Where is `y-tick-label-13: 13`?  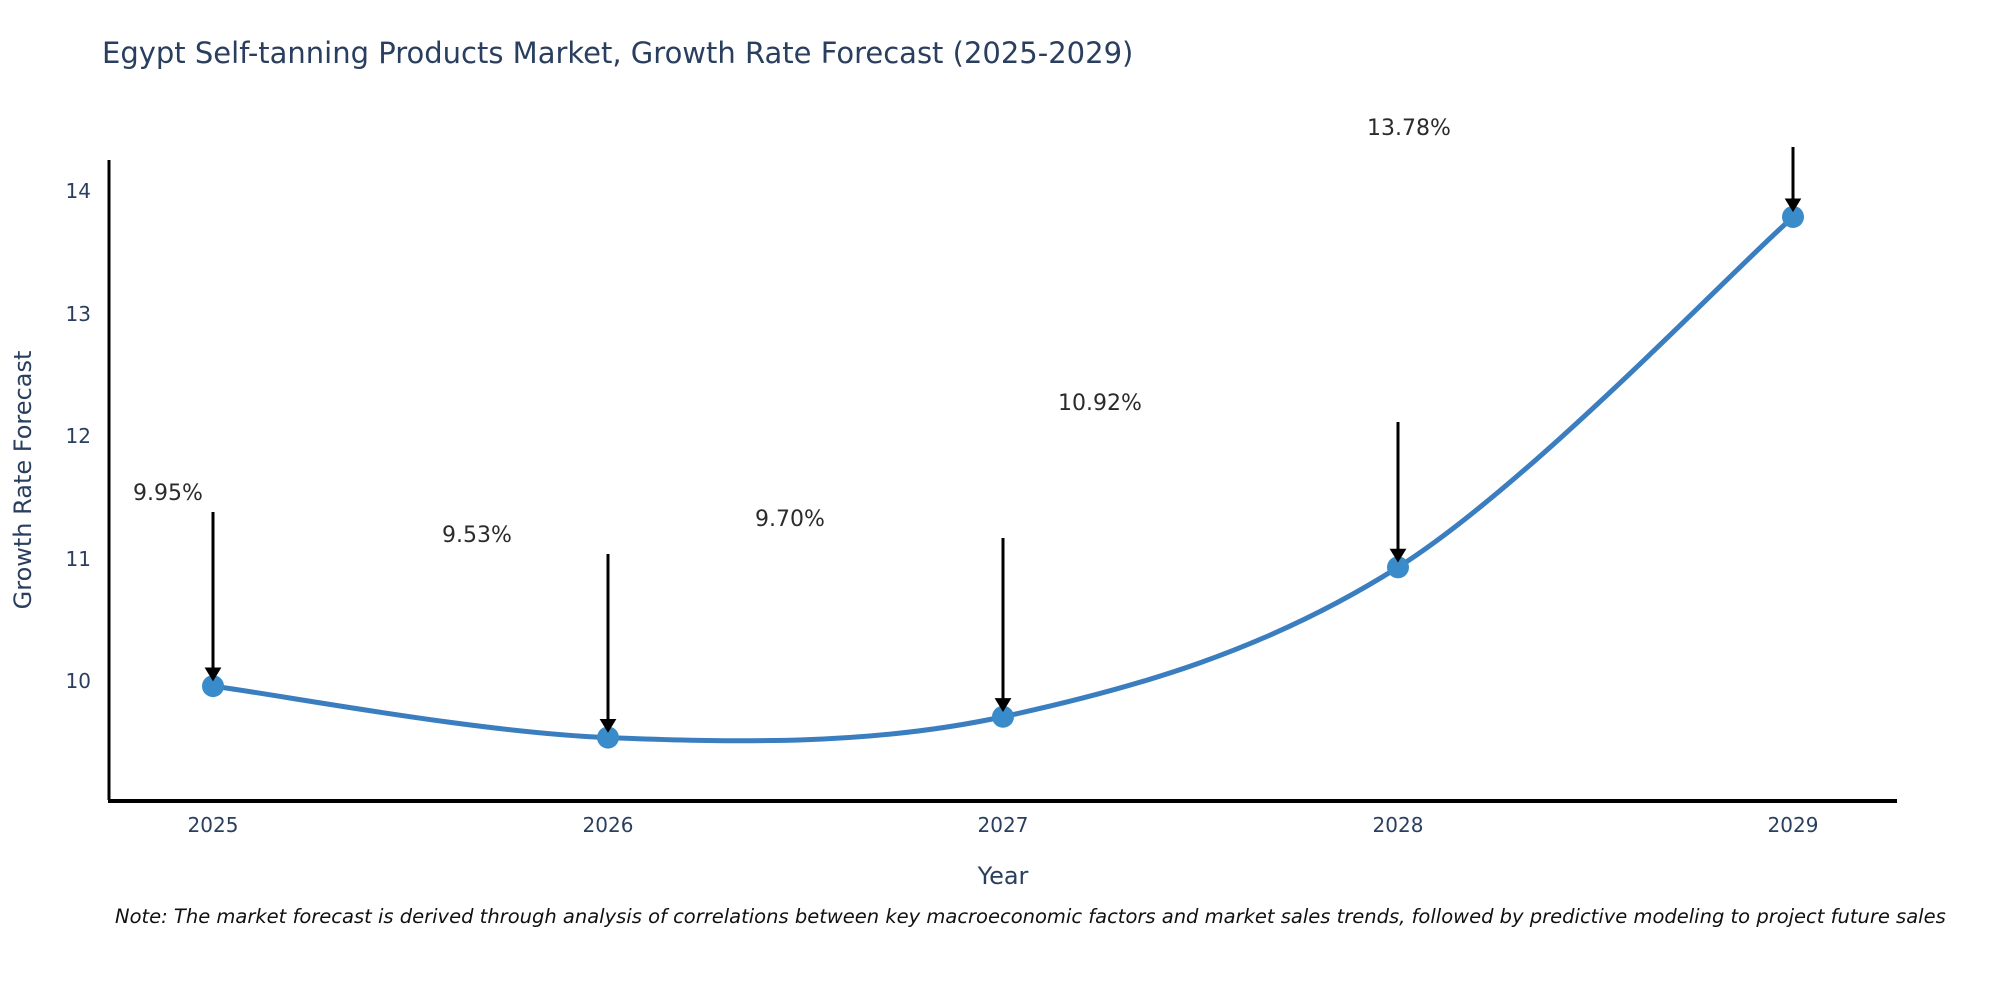
y-tick-label-13: 13 is located at coordinates (78, 314).